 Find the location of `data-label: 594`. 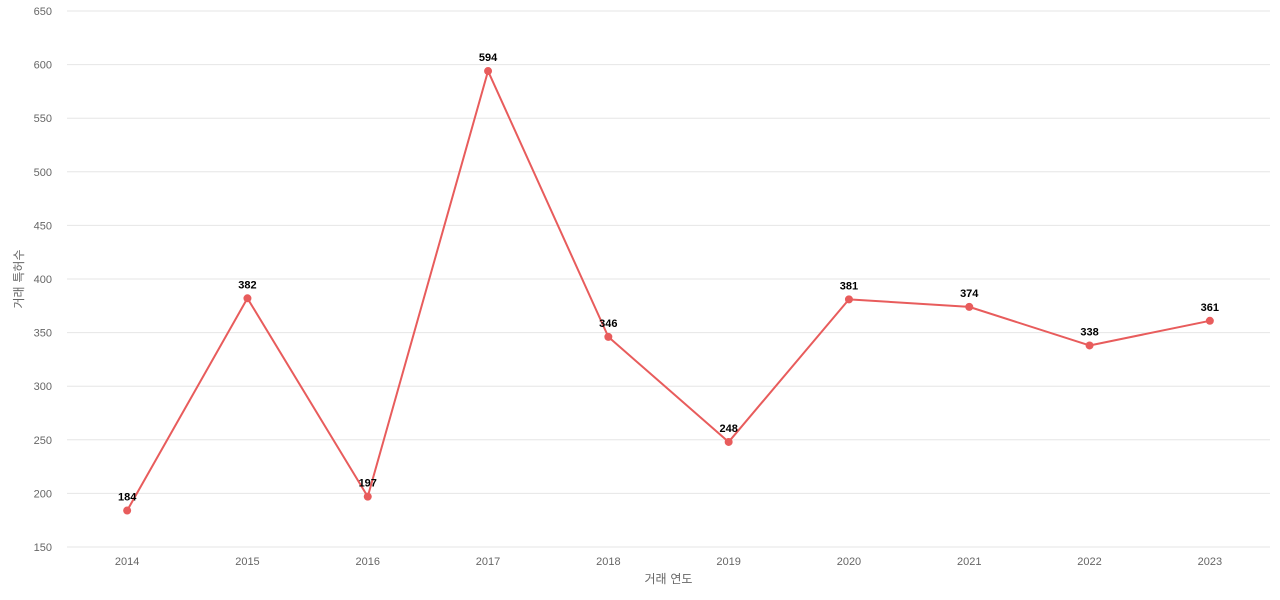

data-label: 594 is located at coordinates (488, 58).